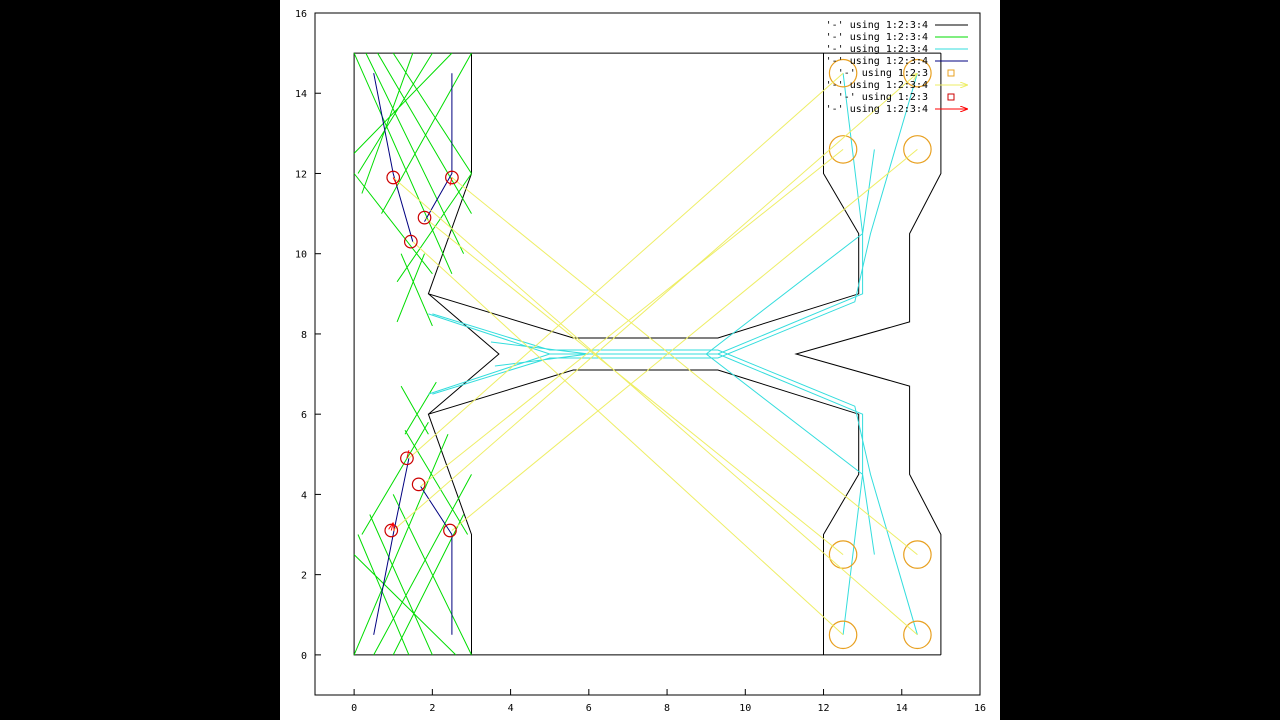 This screenshot has width=1280, height=720. Describe the element at coordinates (301, 14) in the screenshot. I see `y-tick-label: 16` at that location.